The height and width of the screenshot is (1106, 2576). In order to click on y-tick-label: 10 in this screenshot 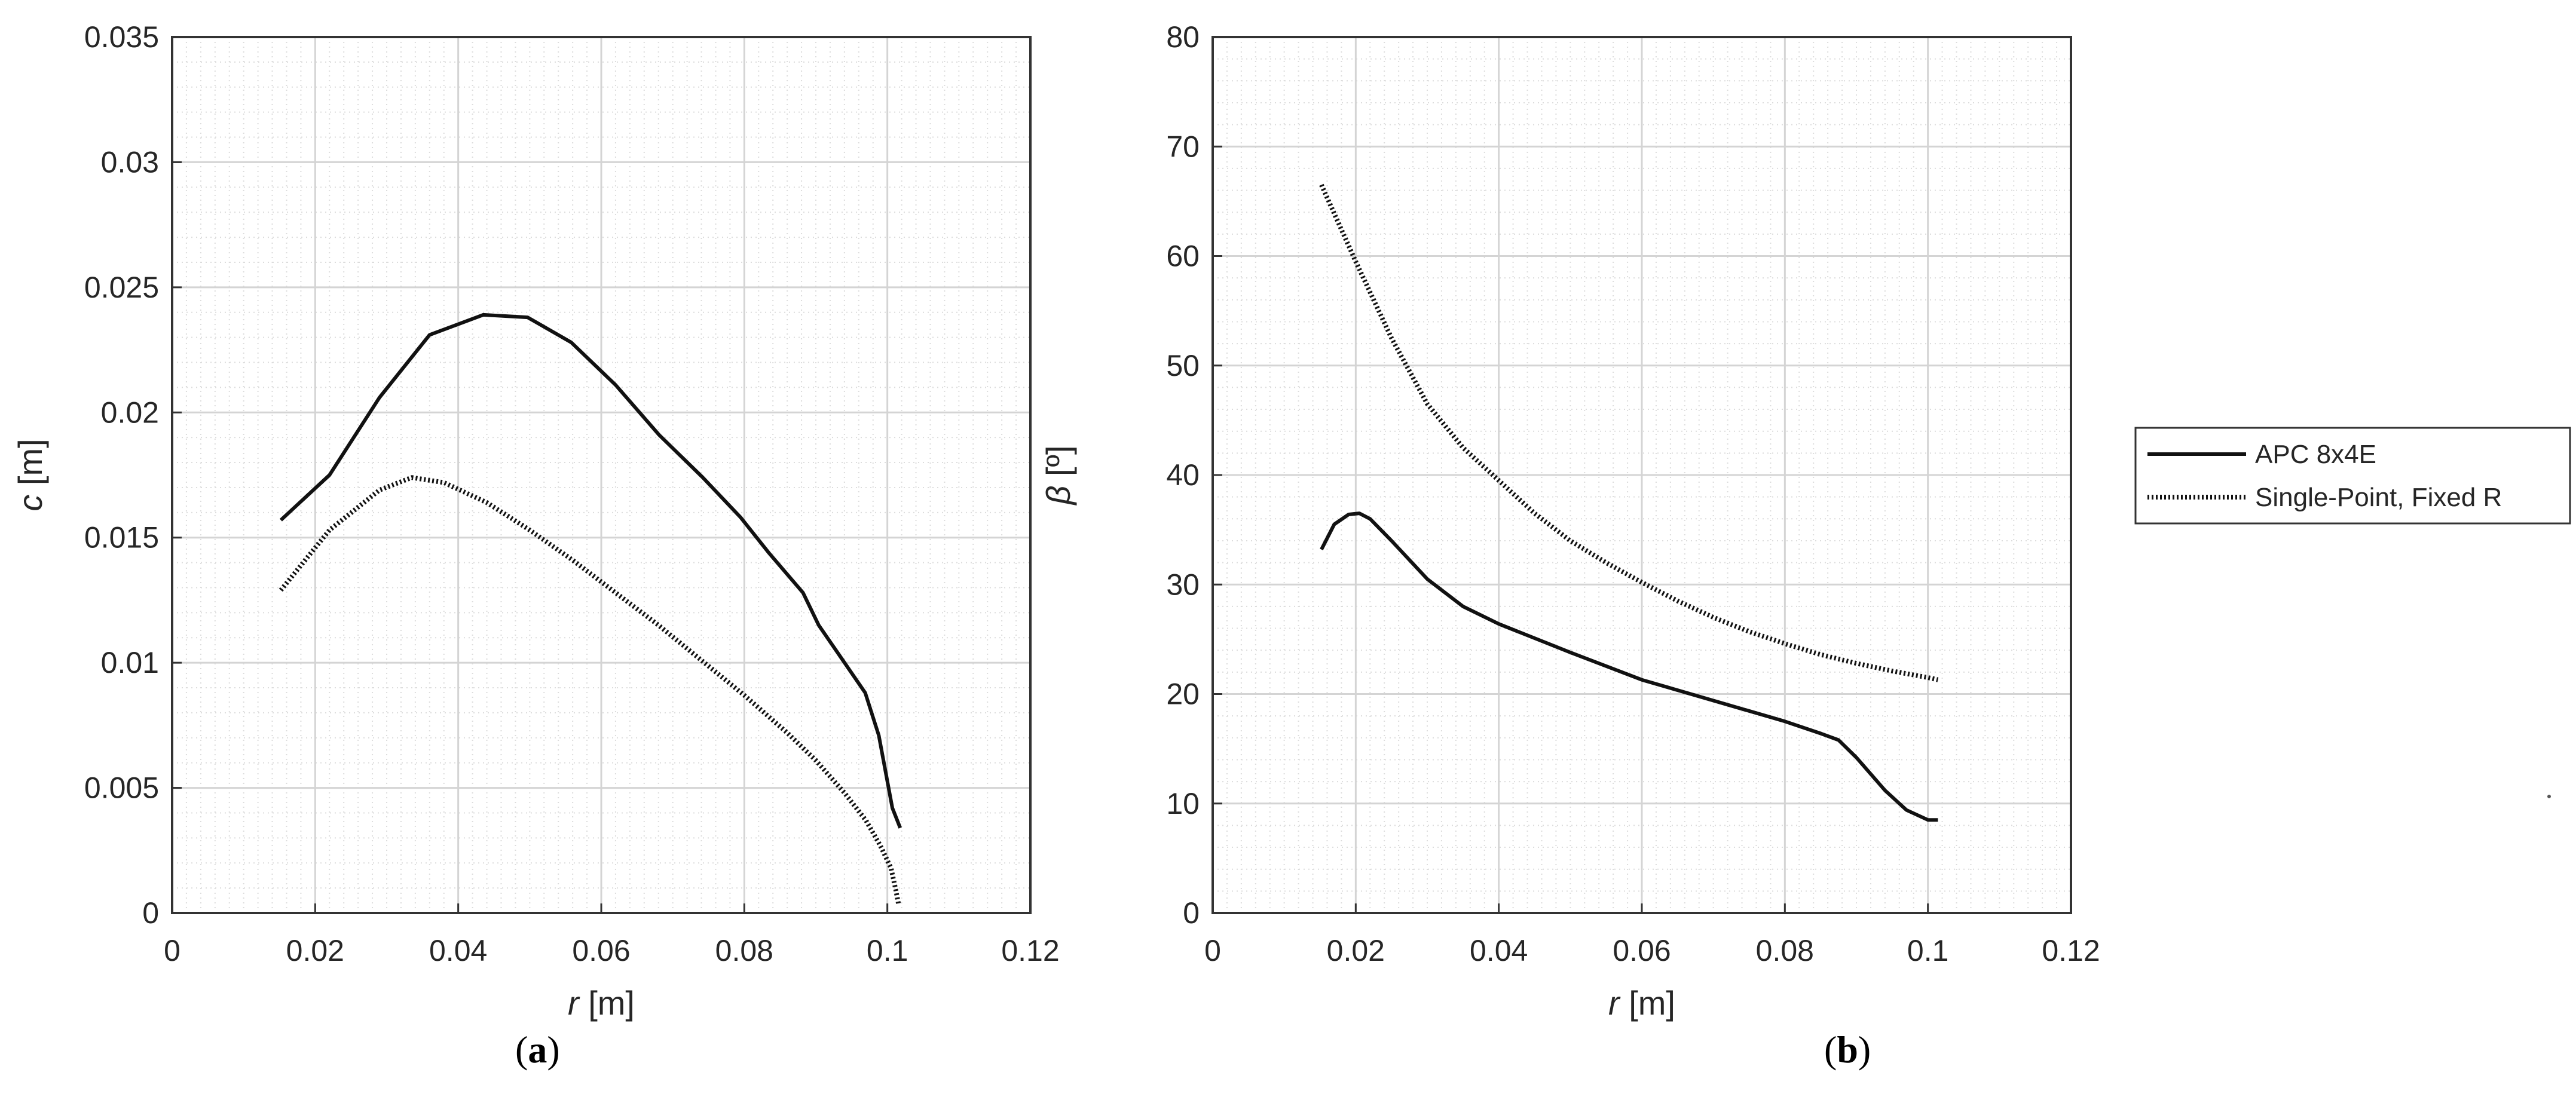, I will do `click(1183, 803)`.